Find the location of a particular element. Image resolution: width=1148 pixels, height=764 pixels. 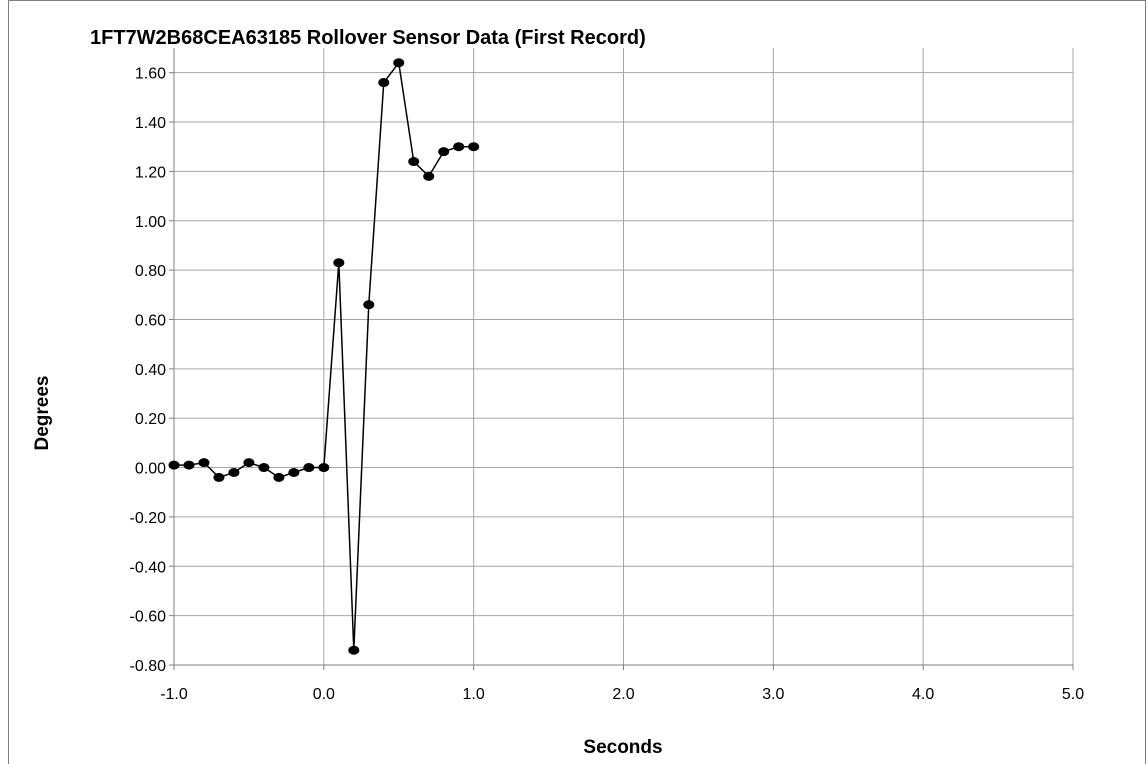

y-axis-label: Degrees is located at coordinates (42, 413).